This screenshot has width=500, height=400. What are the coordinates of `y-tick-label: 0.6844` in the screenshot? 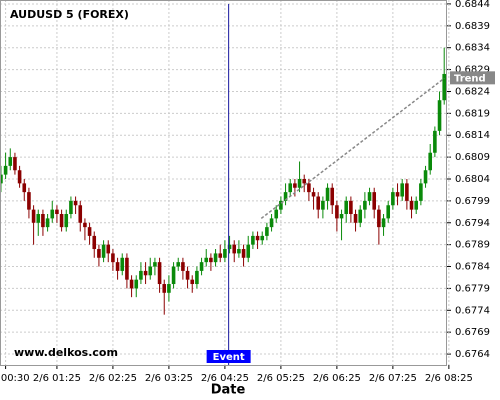 It's located at (472, 5).